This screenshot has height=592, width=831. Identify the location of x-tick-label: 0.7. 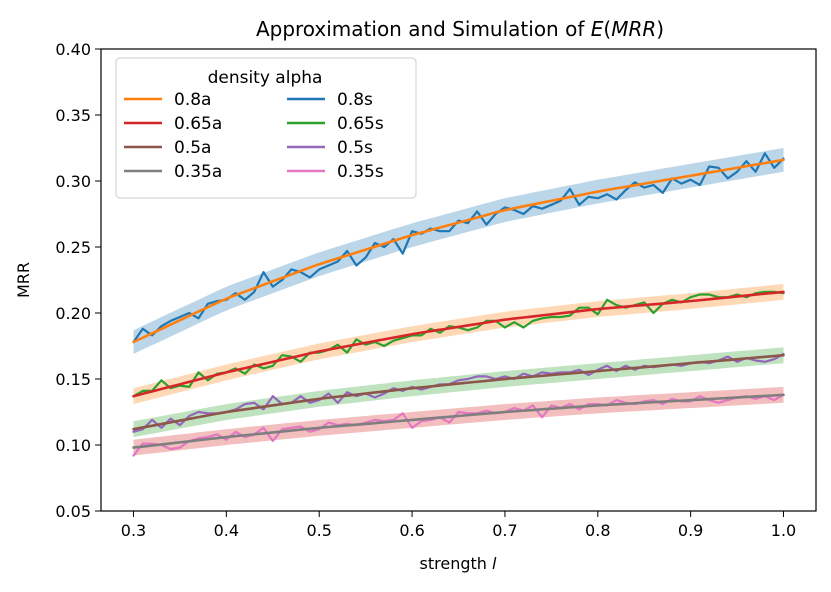
(504, 530).